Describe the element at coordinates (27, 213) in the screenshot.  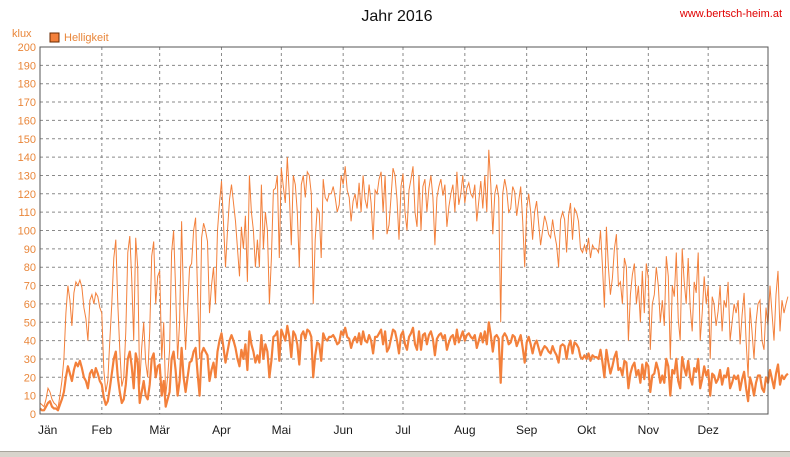
I see `y-tick-label: 110` at that location.